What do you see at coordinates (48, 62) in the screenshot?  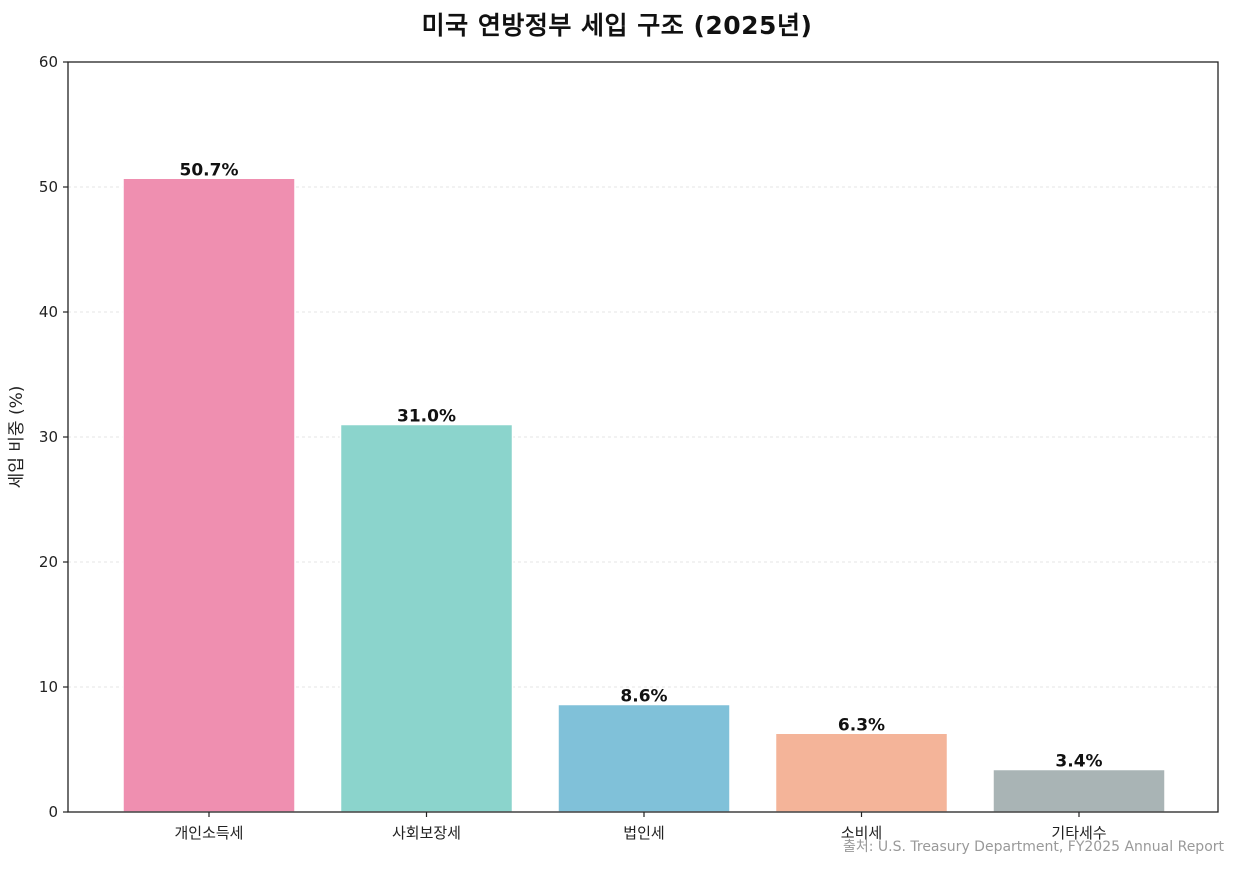 I see `y-tick-label: 60` at bounding box center [48, 62].